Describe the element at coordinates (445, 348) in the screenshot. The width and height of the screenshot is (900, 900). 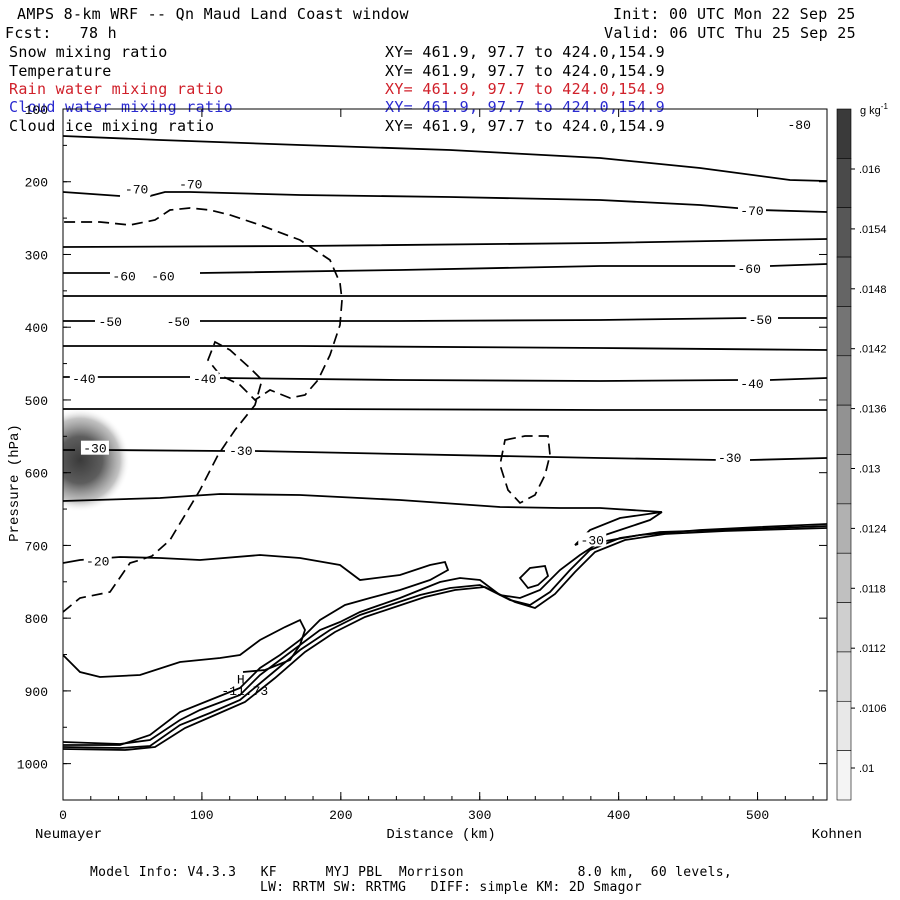
I see `temp-contour-minus50b` at that location.